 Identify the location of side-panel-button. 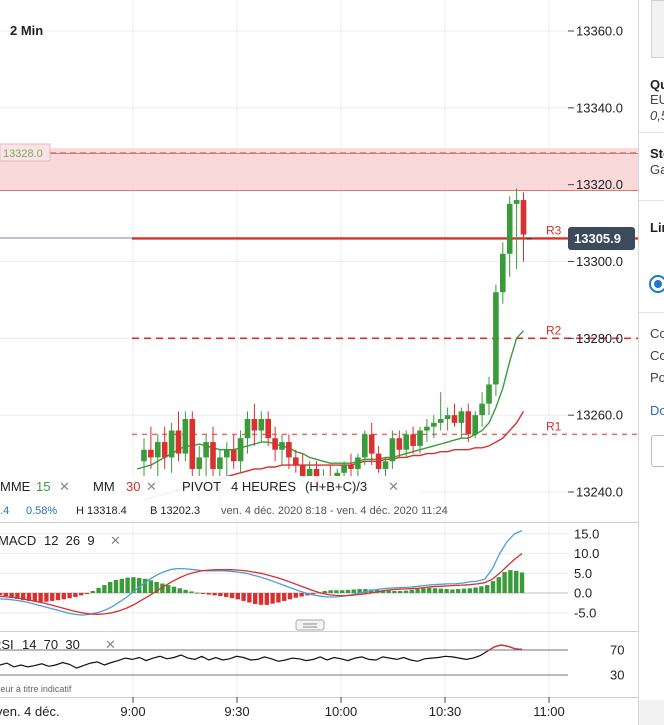
(657, 29).